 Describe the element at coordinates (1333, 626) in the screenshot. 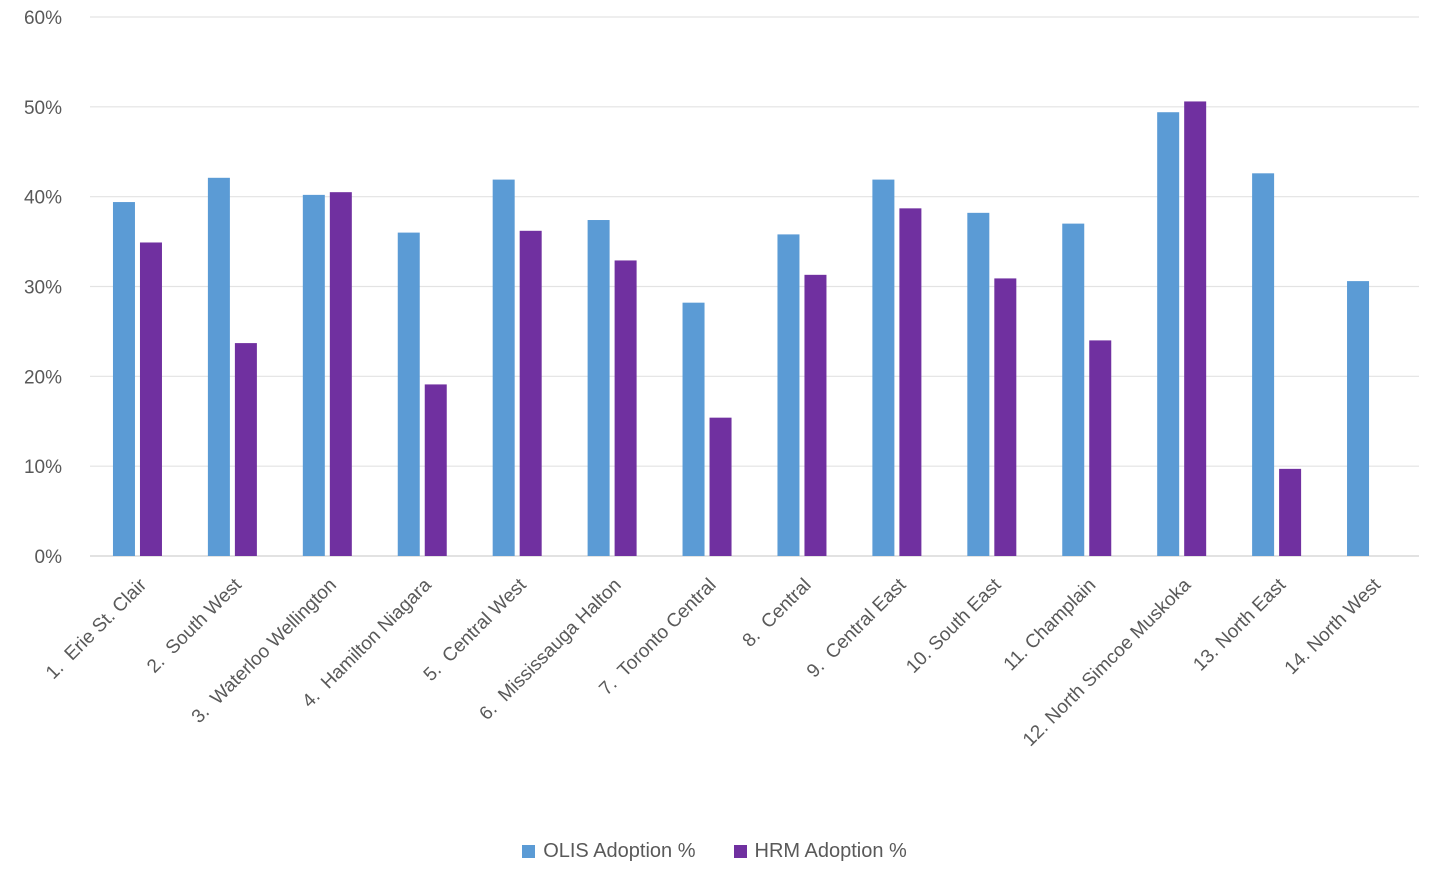

I see `x-category-label: 14. North West` at that location.